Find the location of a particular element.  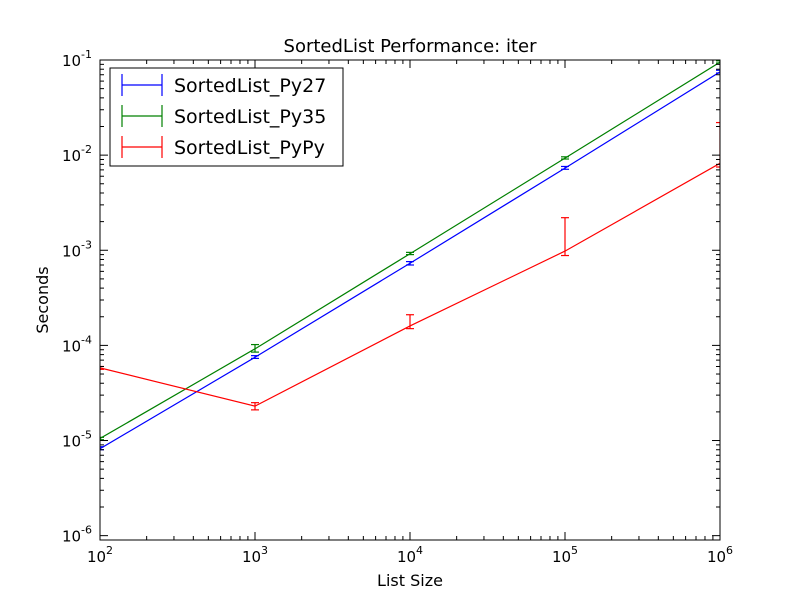

legend-entry: SortedList_Py35 is located at coordinates (223, 116).